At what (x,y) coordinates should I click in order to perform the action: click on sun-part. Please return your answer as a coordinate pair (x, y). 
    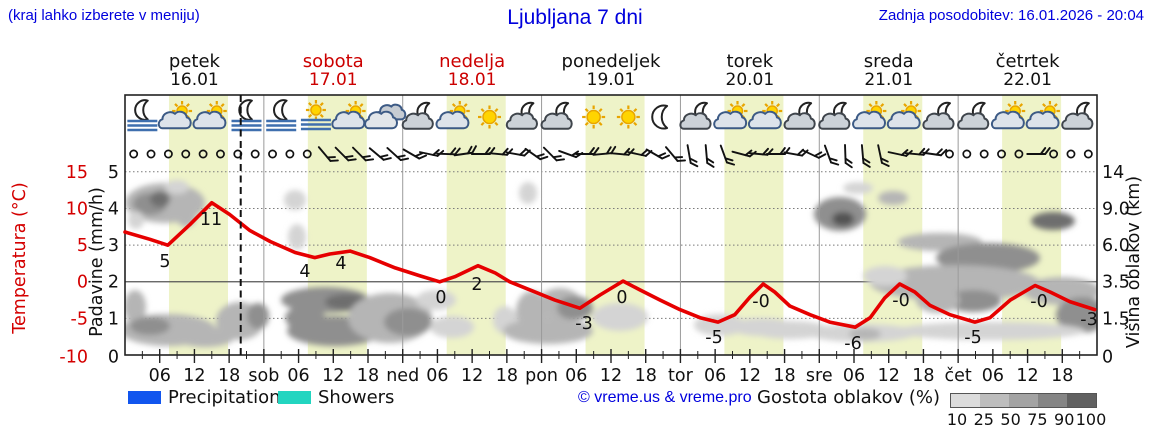
    Looking at the image, I should click on (594, 117).